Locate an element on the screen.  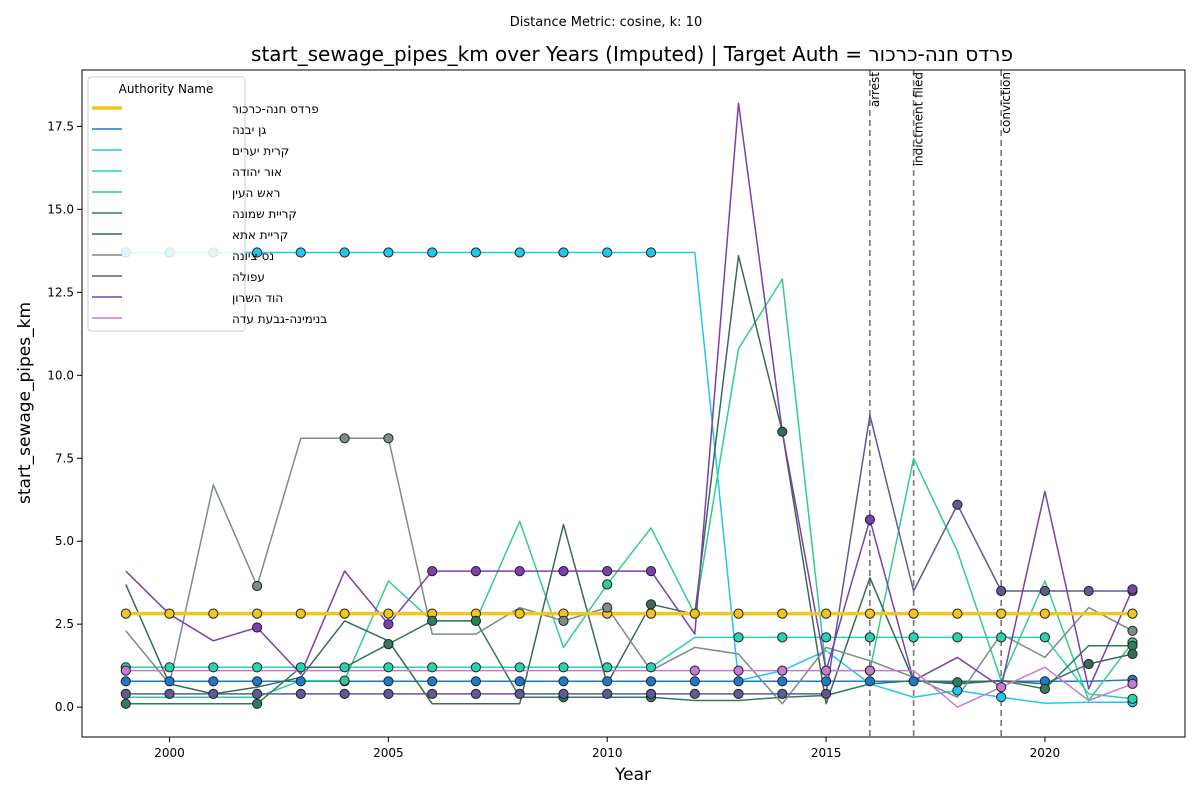
x-tick-label: 2010 is located at coordinates (607, 753).